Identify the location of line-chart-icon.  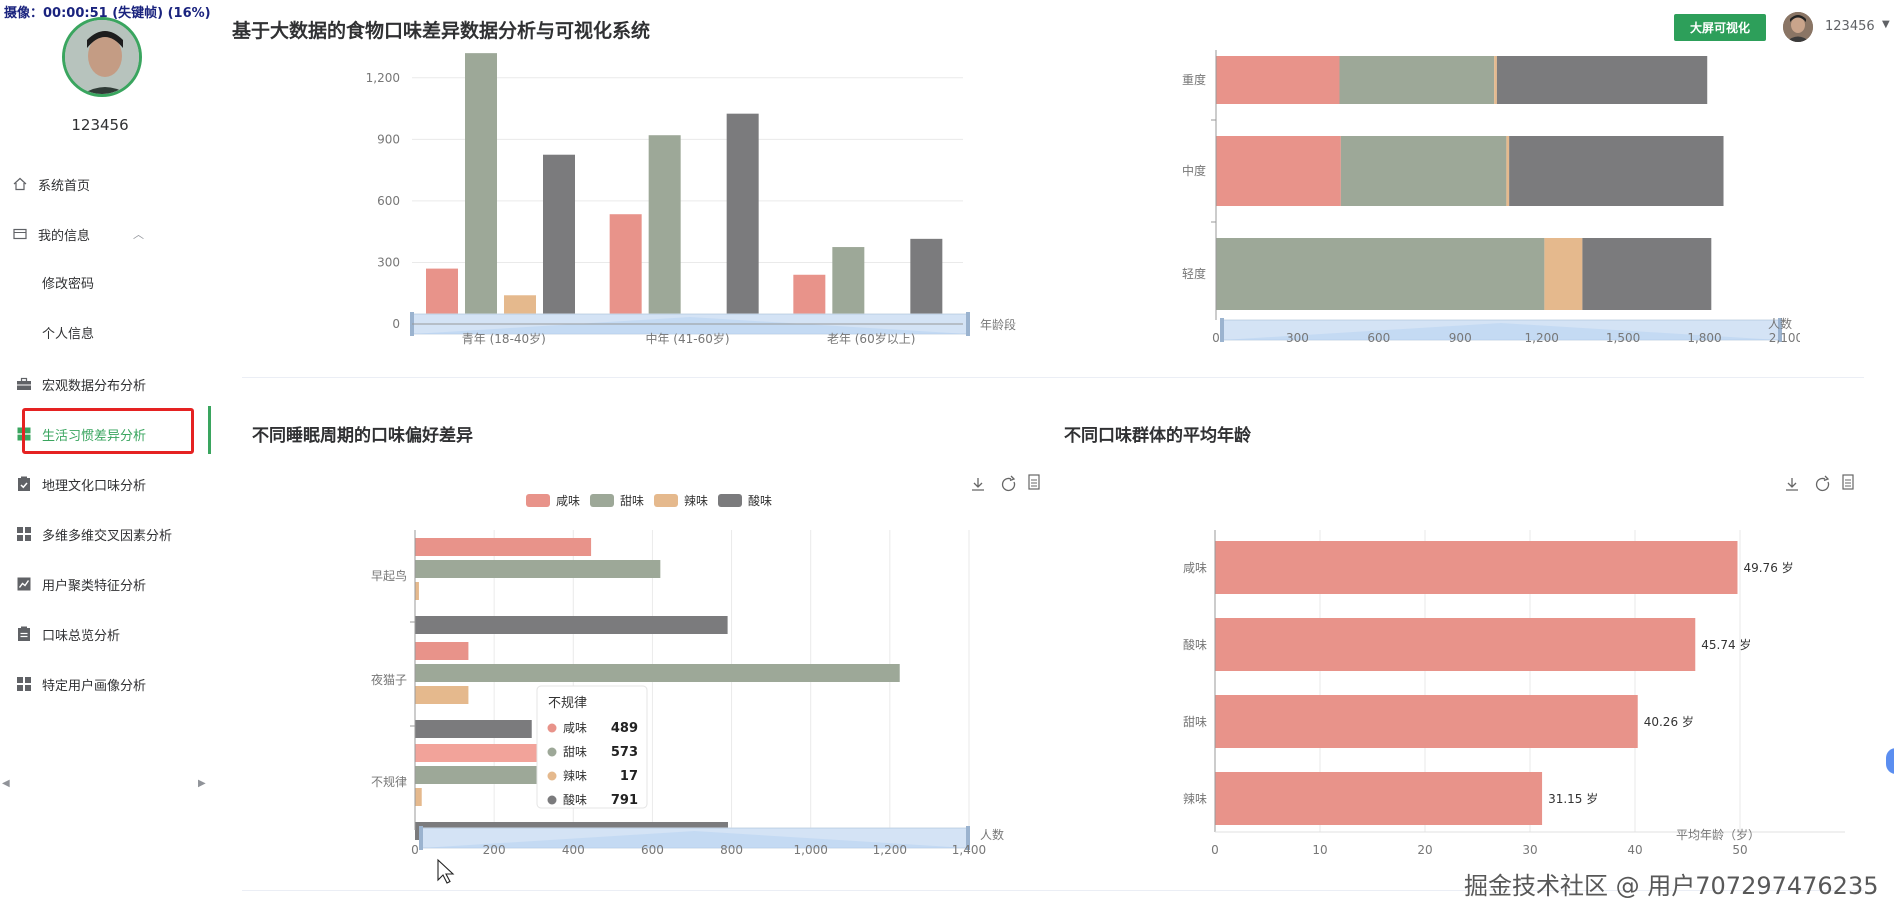
(24, 584).